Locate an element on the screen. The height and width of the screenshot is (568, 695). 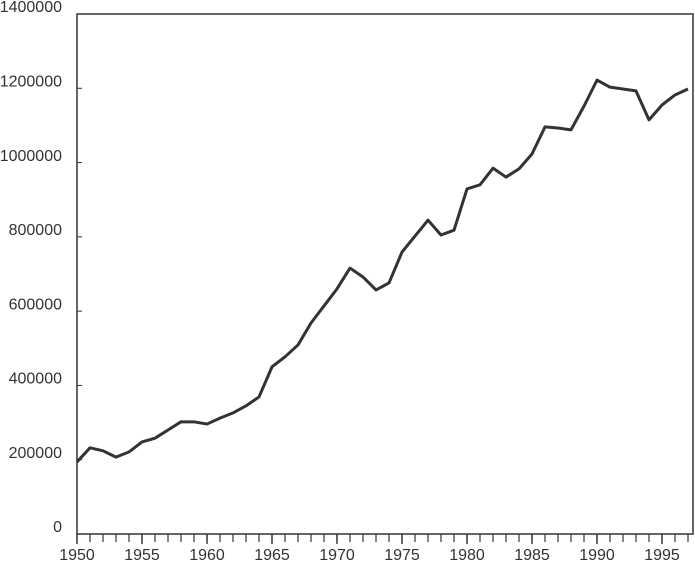
y-tick-label: 800000 is located at coordinates (35, 230).